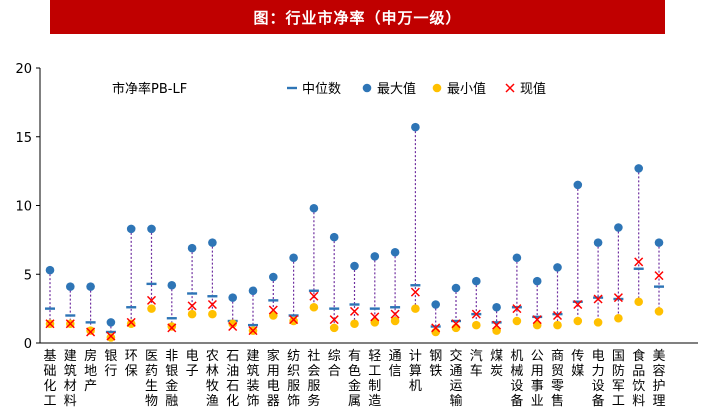  What do you see at coordinates (131, 364) in the screenshot?
I see `category-label: 环保` at bounding box center [131, 364].